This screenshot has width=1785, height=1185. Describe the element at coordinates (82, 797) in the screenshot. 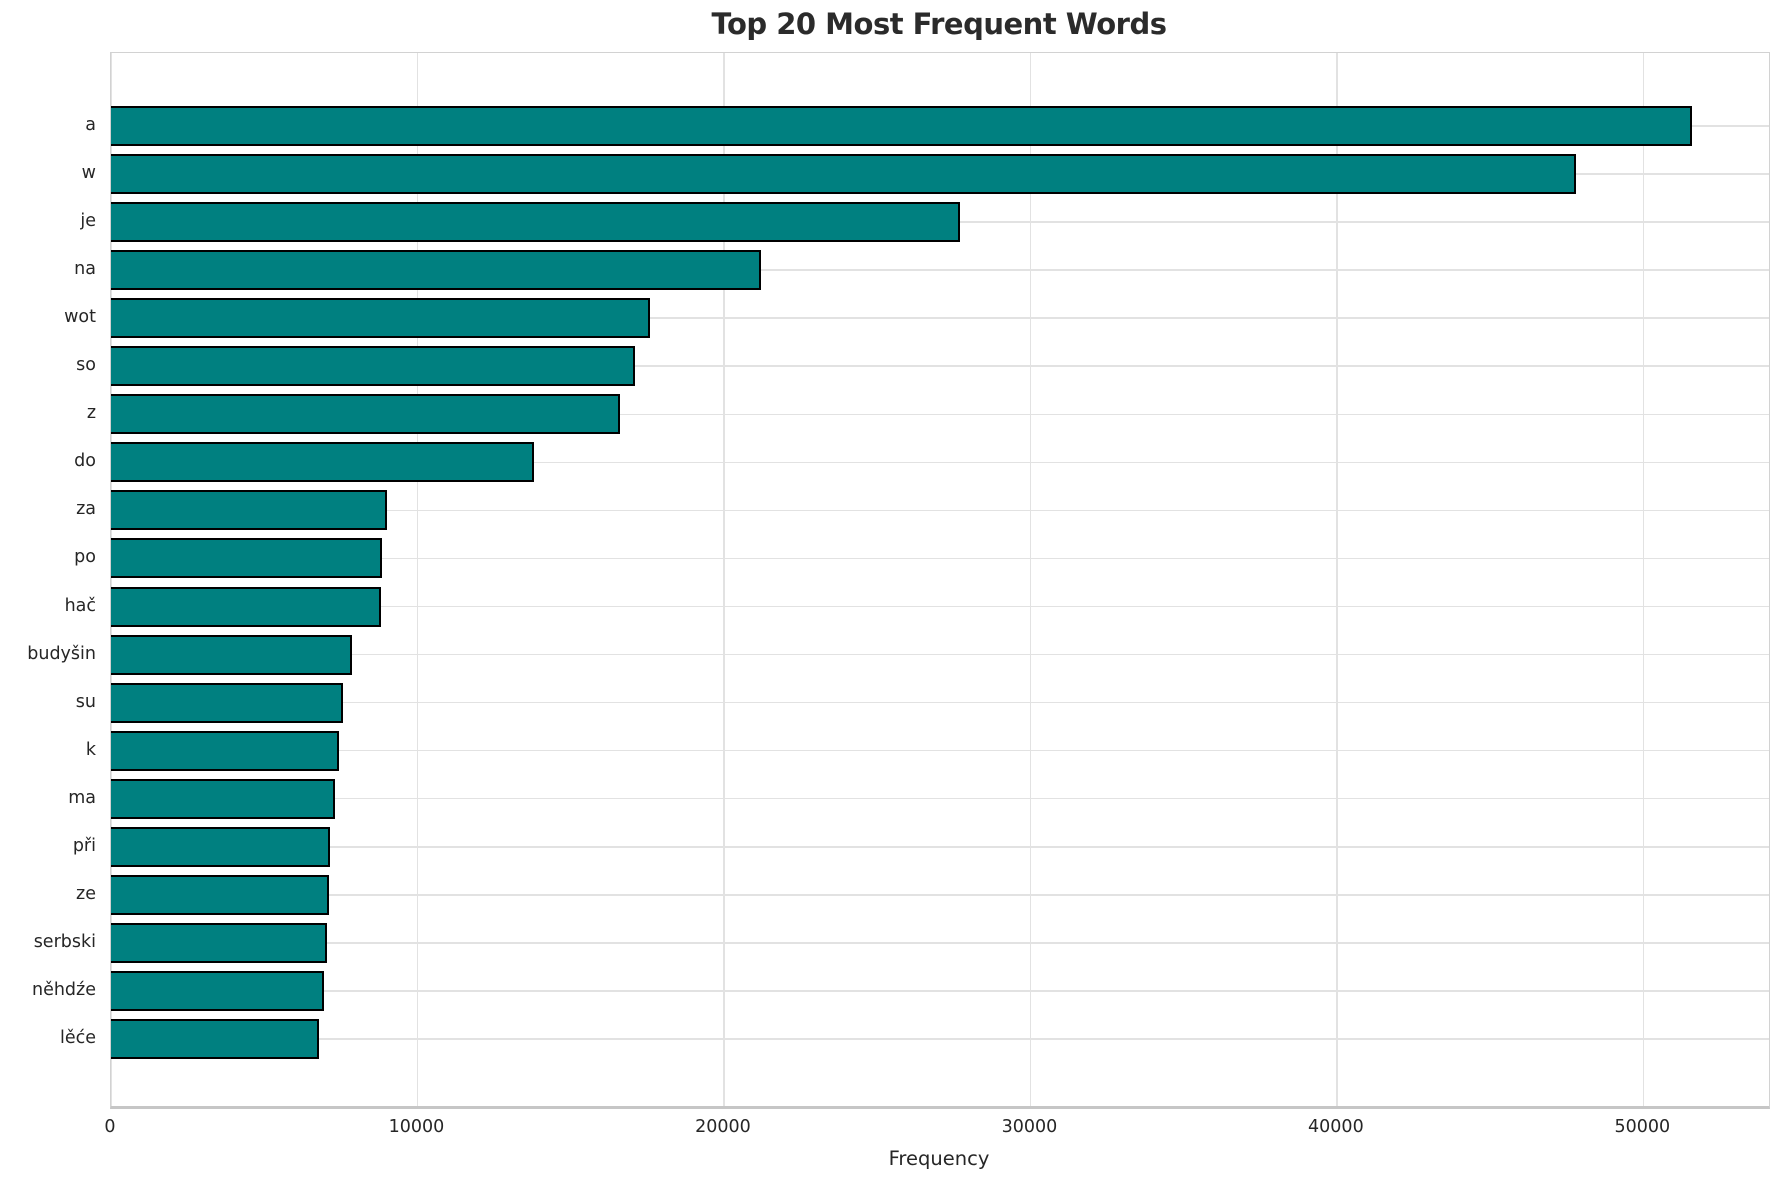

I see `y-tick-label-ma: ma` at that location.